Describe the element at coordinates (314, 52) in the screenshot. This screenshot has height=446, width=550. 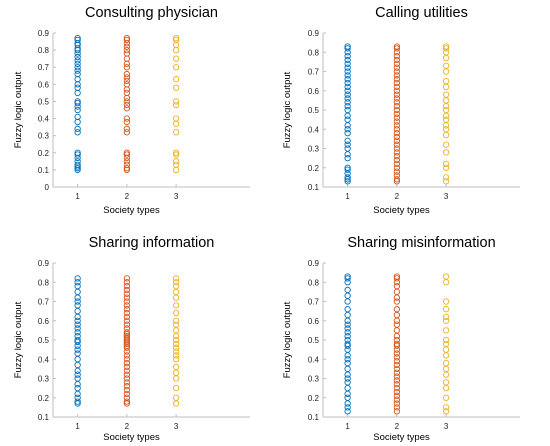
I see `chart-2-y-tick-label-7: 0.8` at that location.